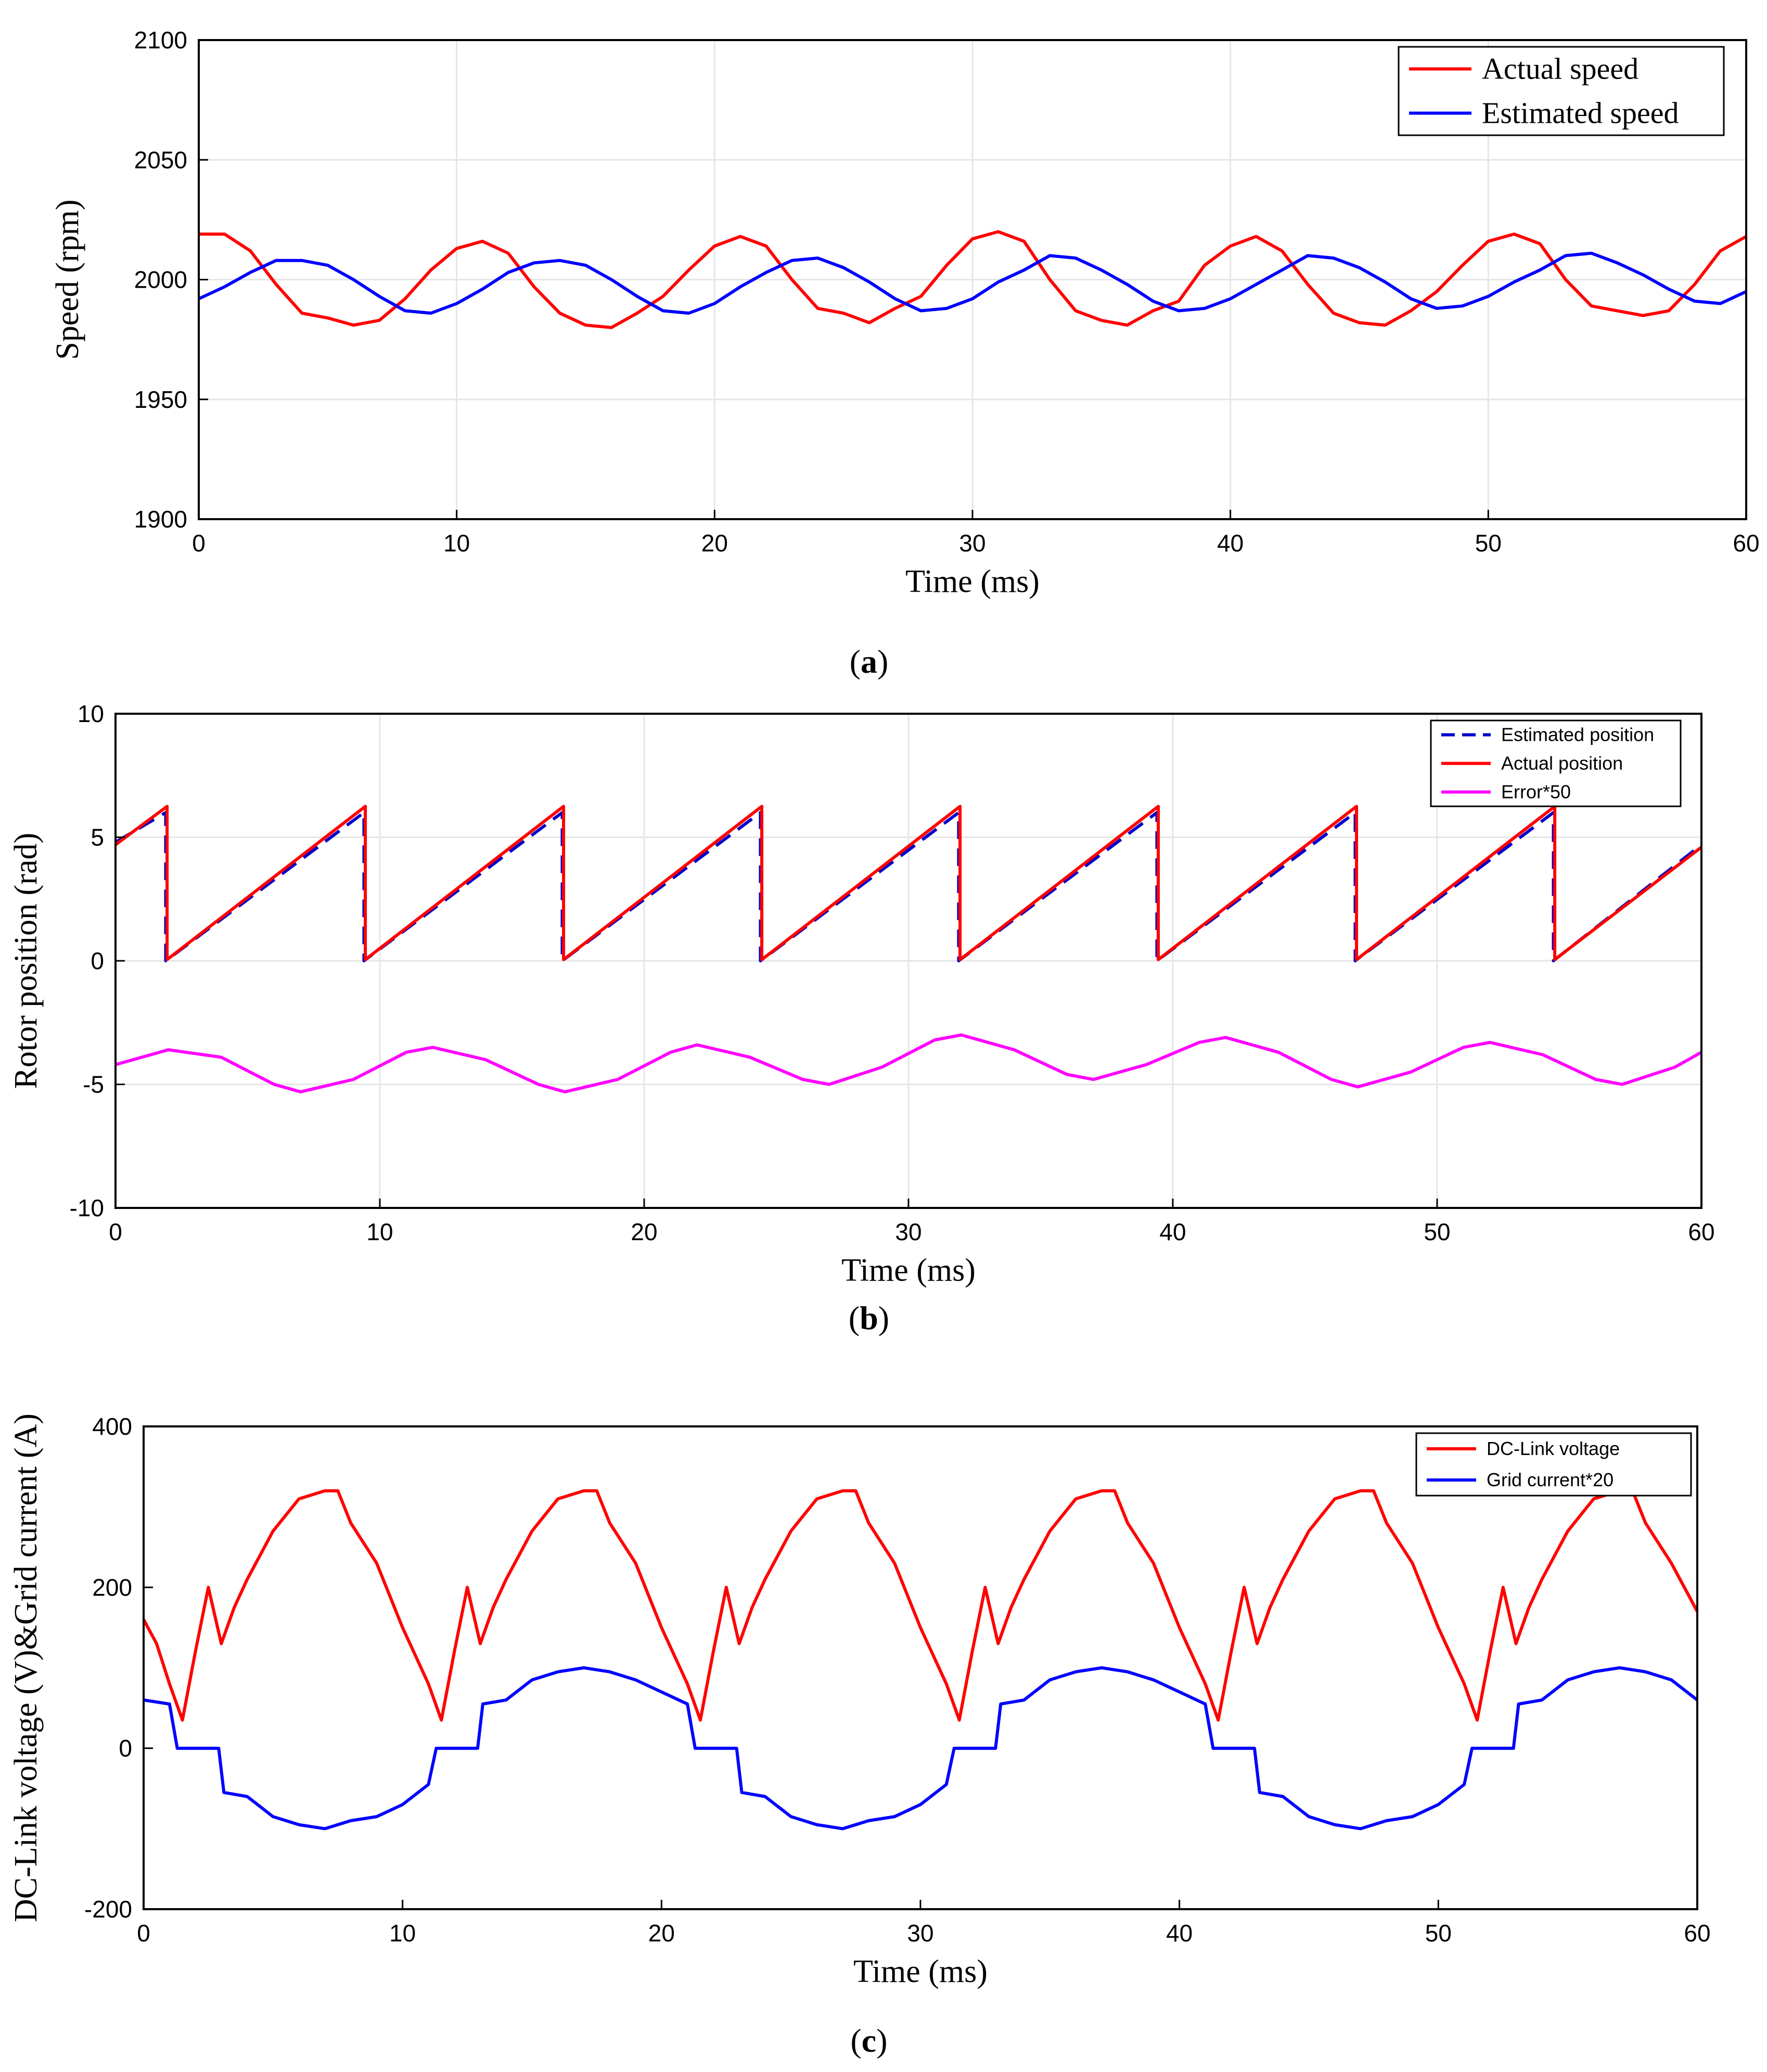  I want to click on chart-a-x-tick-label: 60, so click(1746, 543).